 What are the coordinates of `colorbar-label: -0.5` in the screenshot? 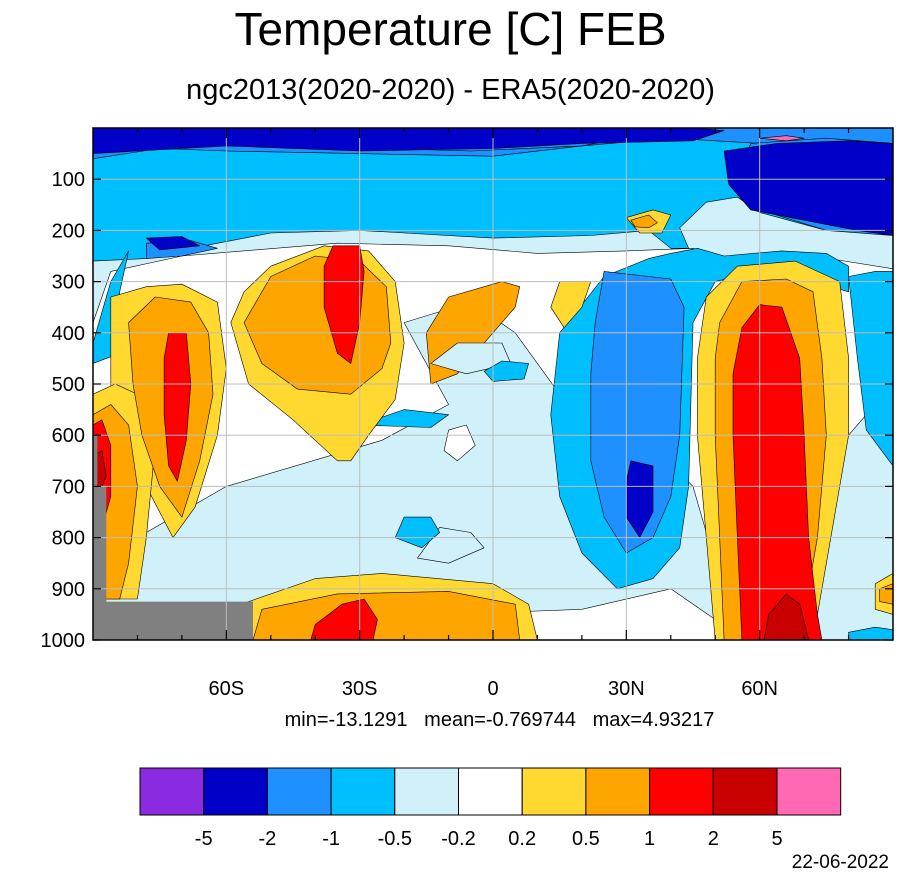 It's located at (395, 839).